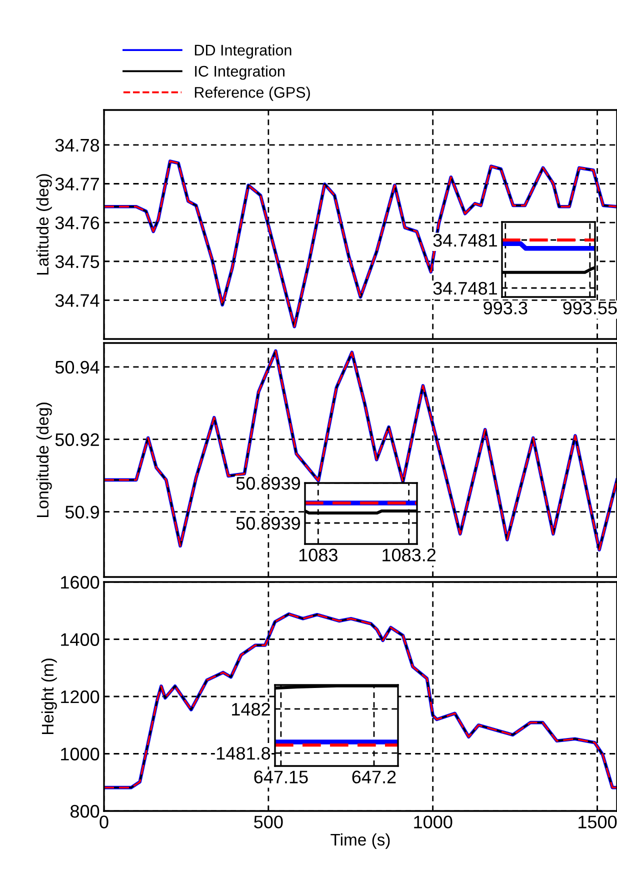  Describe the element at coordinates (44, 224) in the screenshot. I see `y-axis-title: Latitude (deg)` at that location.